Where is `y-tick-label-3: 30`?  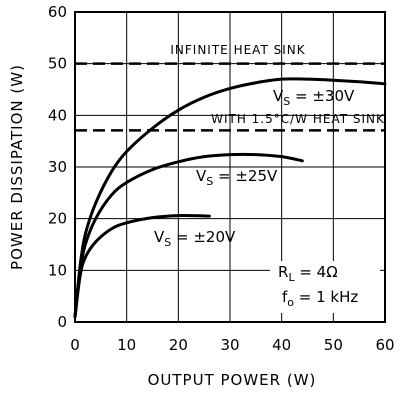 y-tick-label-3: 30 is located at coordinates (57, 167).